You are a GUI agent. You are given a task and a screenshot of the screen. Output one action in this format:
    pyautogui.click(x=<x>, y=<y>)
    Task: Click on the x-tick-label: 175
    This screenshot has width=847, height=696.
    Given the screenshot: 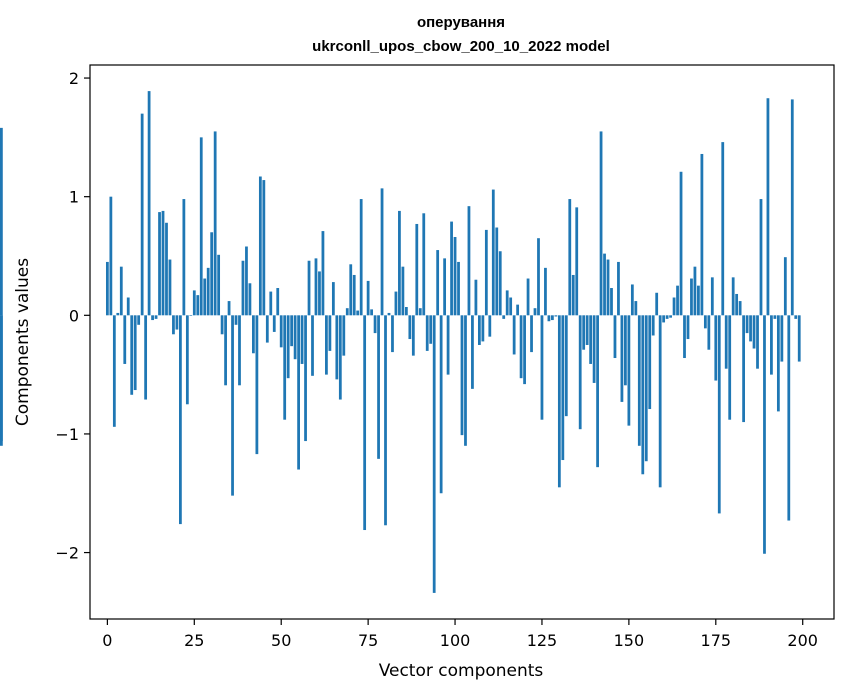 What is the action you would take?
    pyautogui.click(x=716, y=640)
    